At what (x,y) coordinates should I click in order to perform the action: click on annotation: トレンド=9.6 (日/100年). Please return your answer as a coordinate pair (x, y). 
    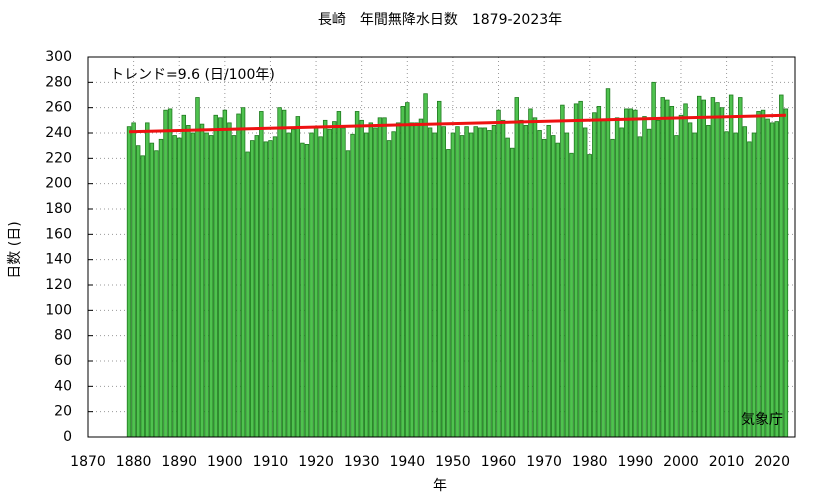
    Looking at the image, I should click on (192, 75).